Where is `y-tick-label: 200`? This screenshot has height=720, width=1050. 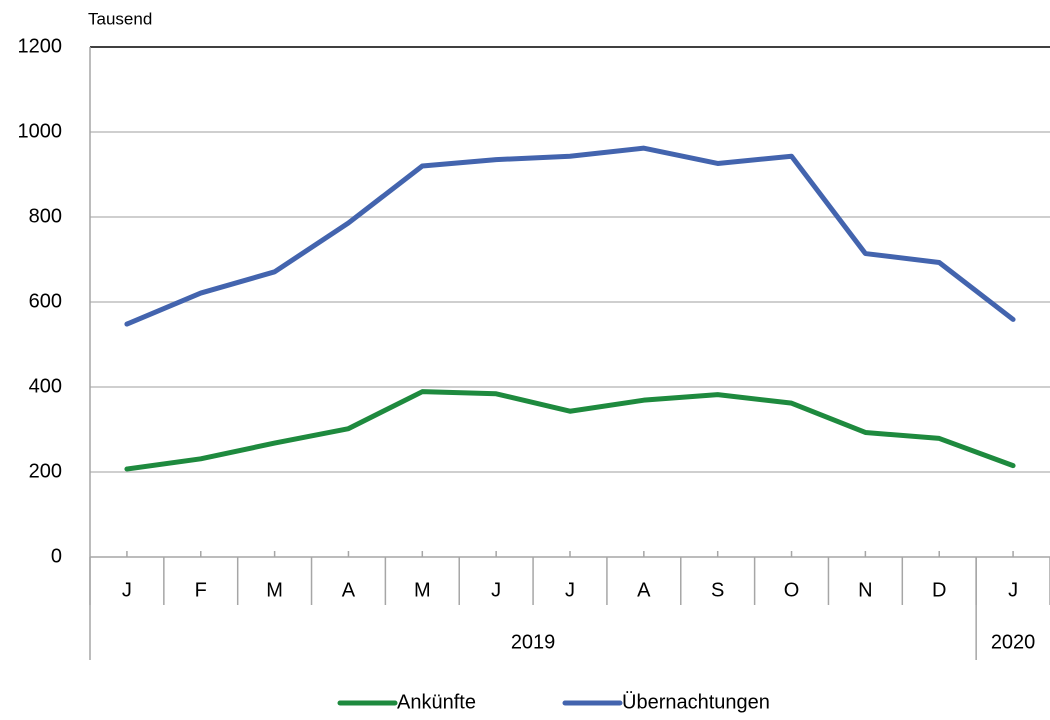 y-tick-label: 200 is located at coordinates (45, 471).